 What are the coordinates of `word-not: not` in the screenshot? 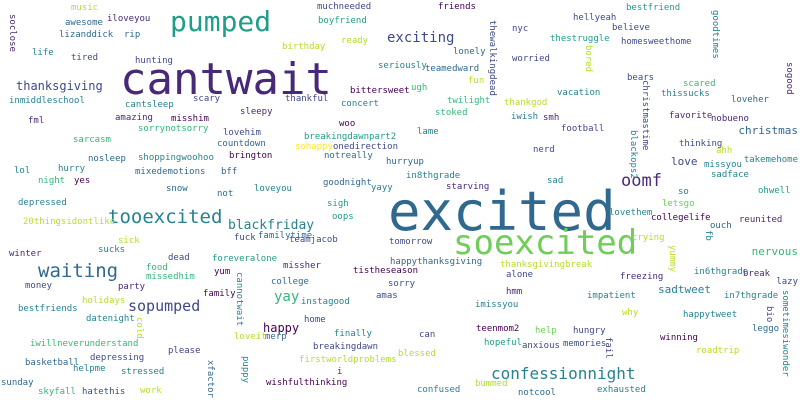 It's located at (225, 194).